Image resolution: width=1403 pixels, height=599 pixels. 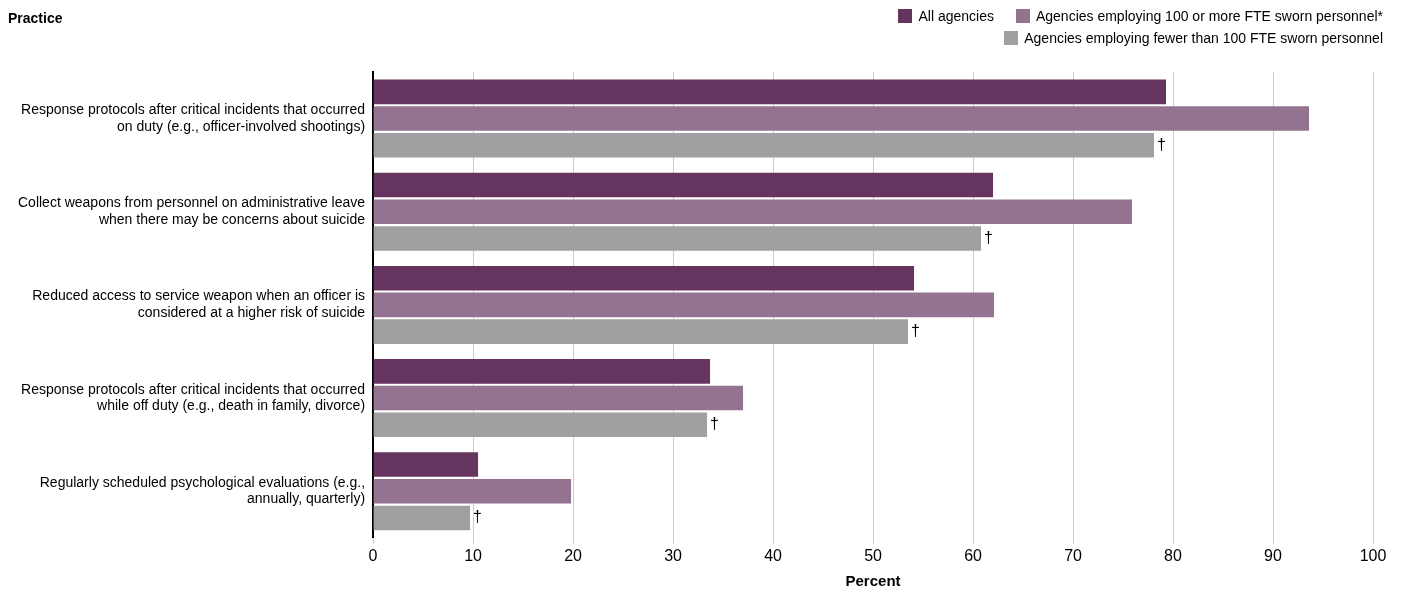 I want to click on x-axis-title: Percent, so click(x=873, y=581).